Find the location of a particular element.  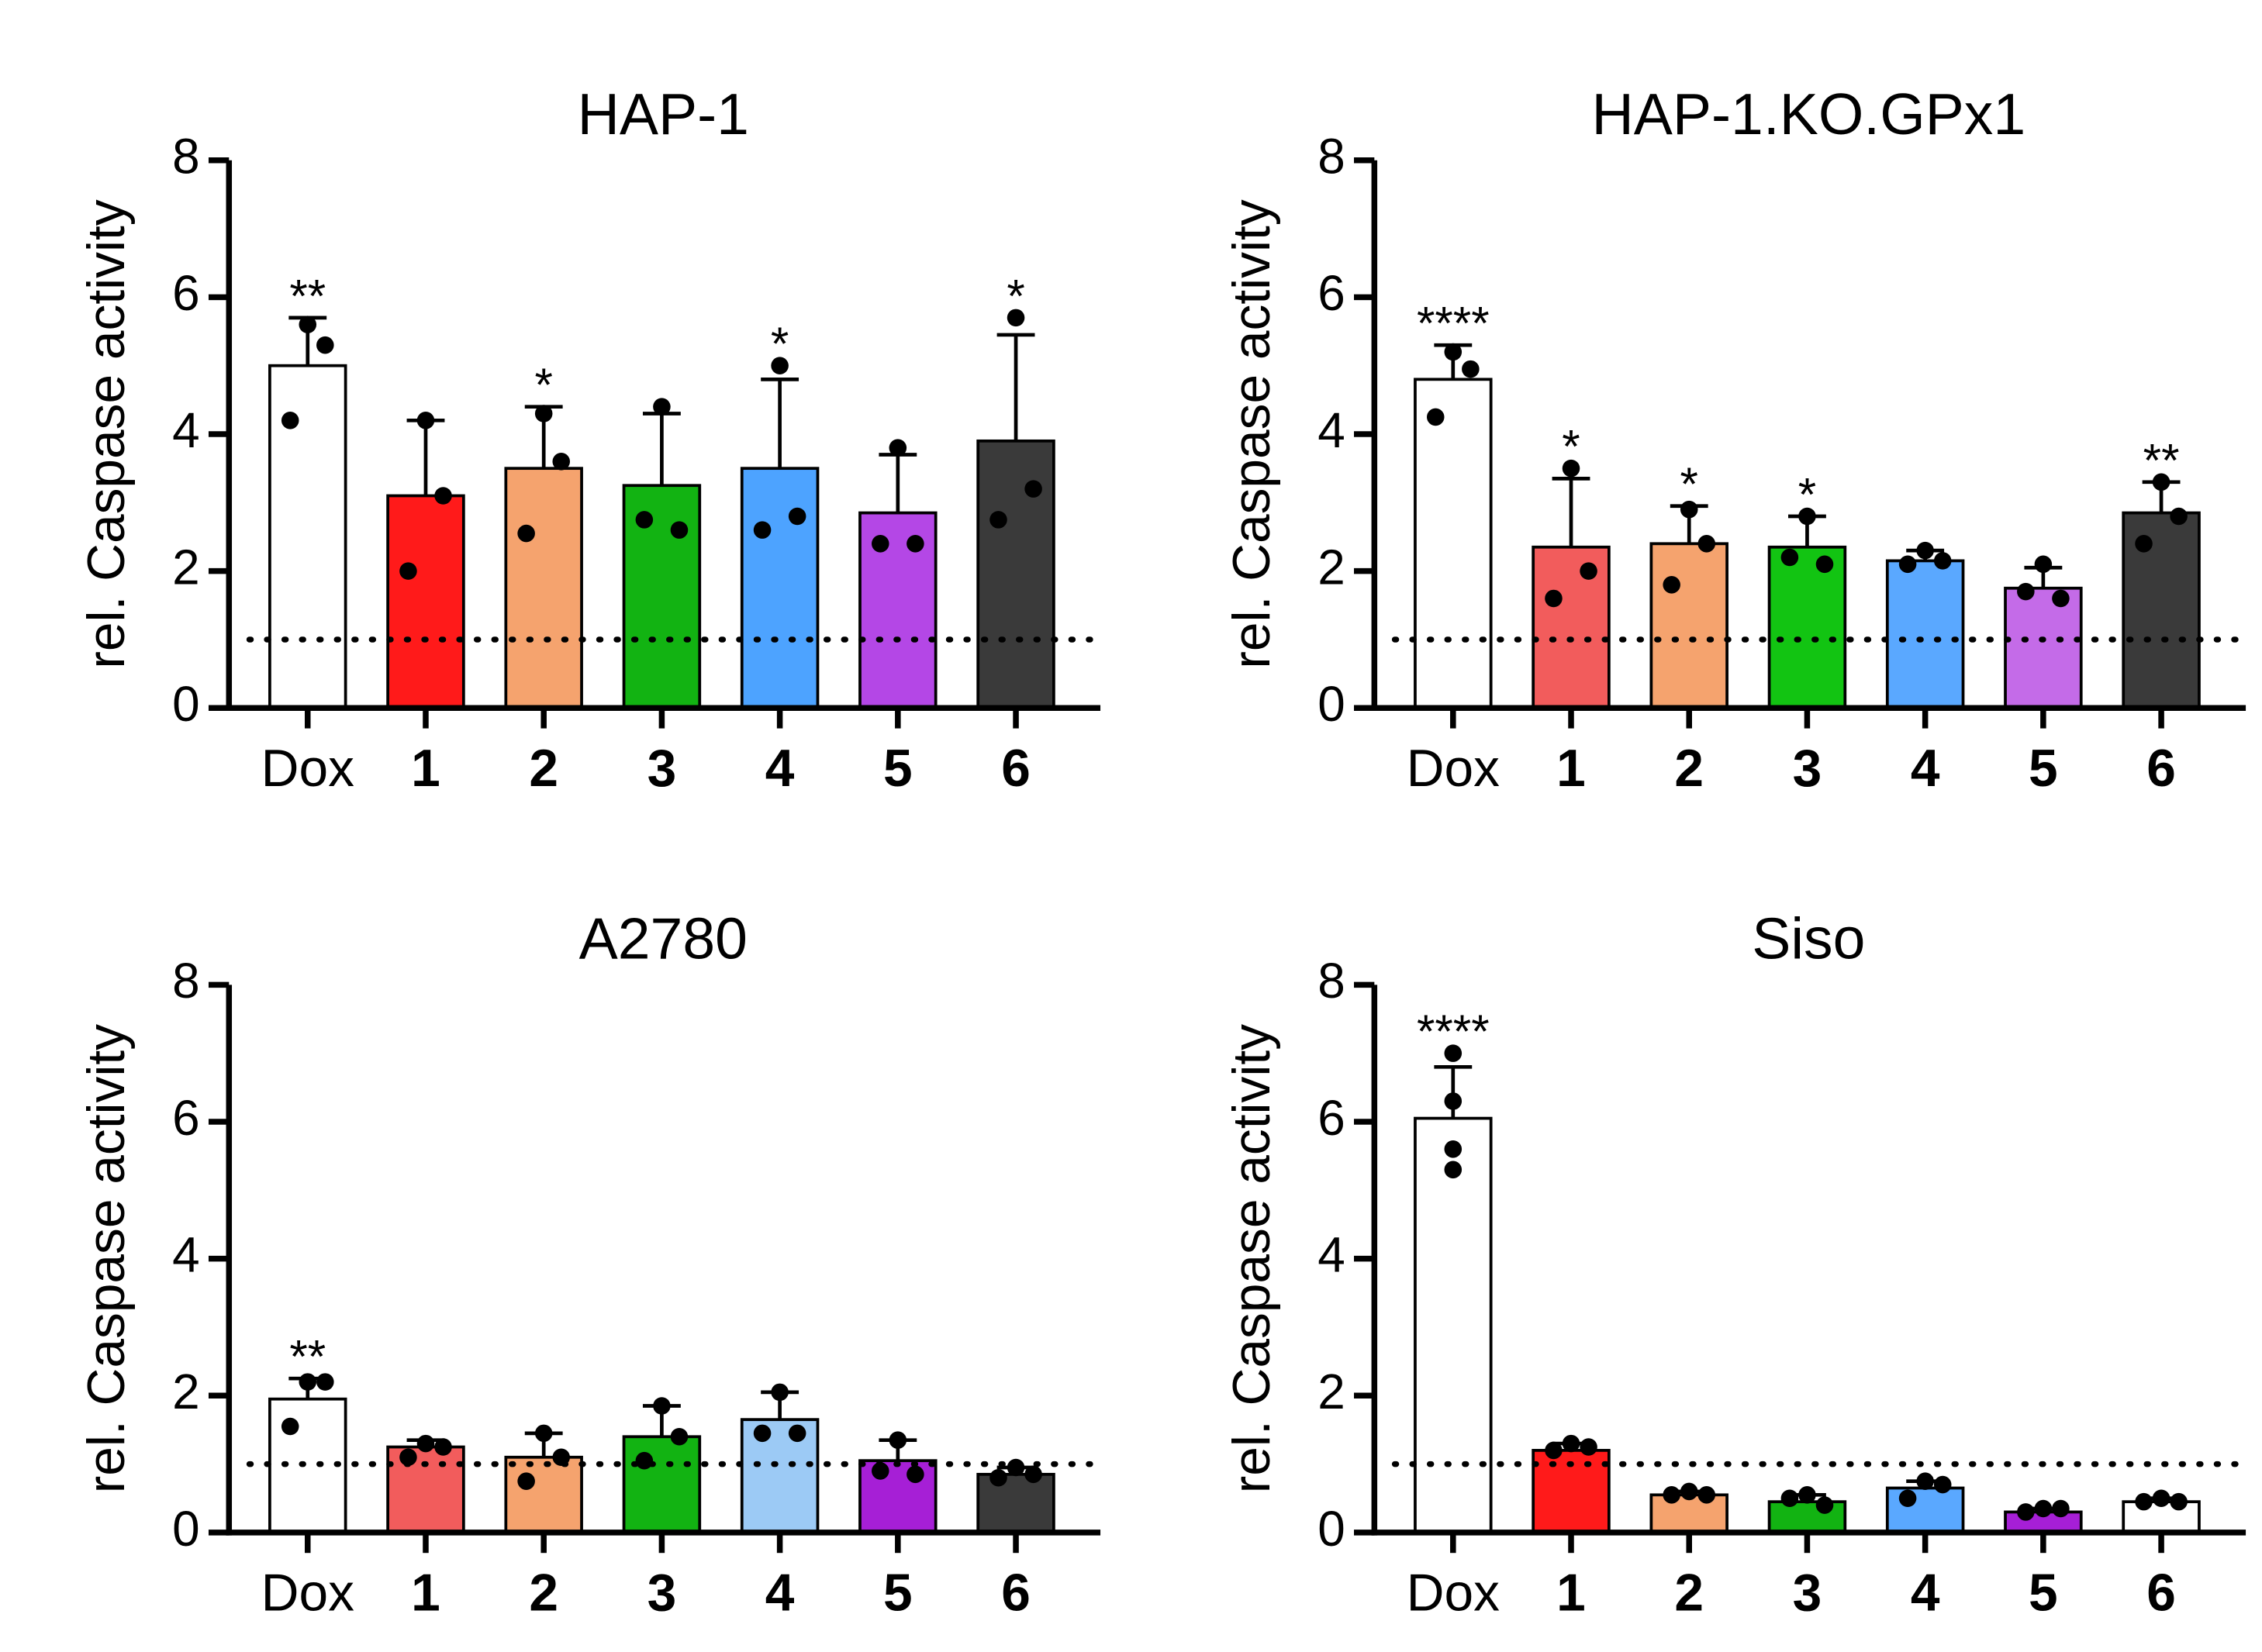

x-tick-label: 5 is located at coordinates (2043, 769).